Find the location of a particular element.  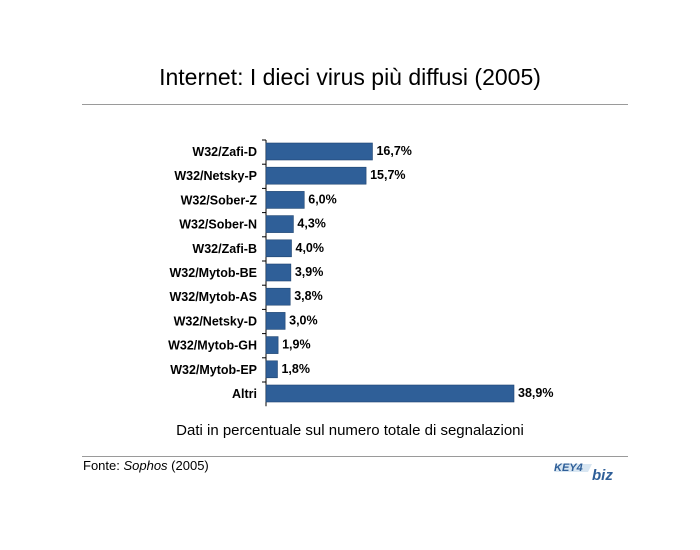

value-label: 1,9% is located at coordinates (296, 345).